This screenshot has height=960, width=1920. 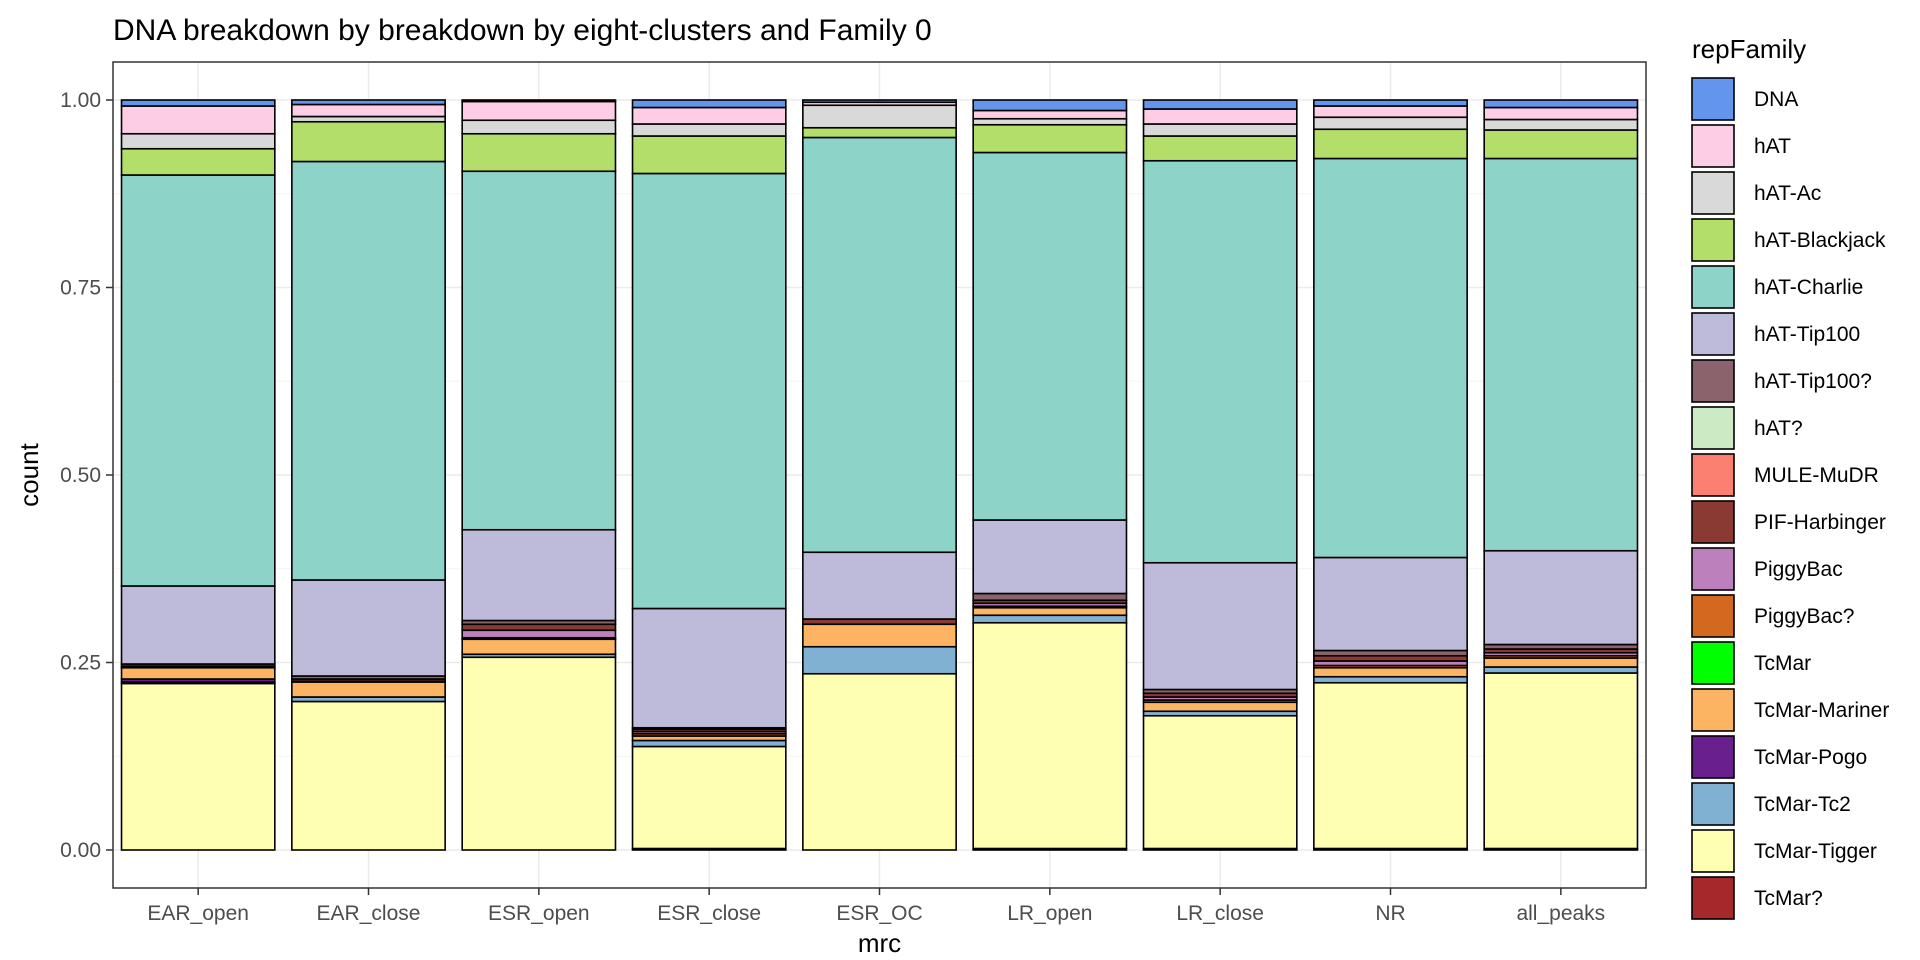 I want to click on legend-item-TcMar-Pogo: TcMar-Pogo, so click(x=1779, y=757).